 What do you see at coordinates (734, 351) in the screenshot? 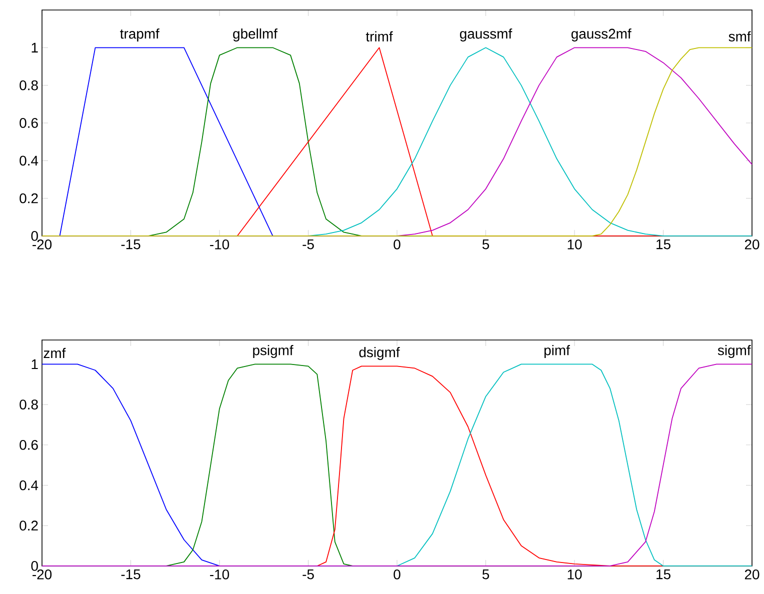
I see `series-label: sigmf` at bounding box center [734, 351].